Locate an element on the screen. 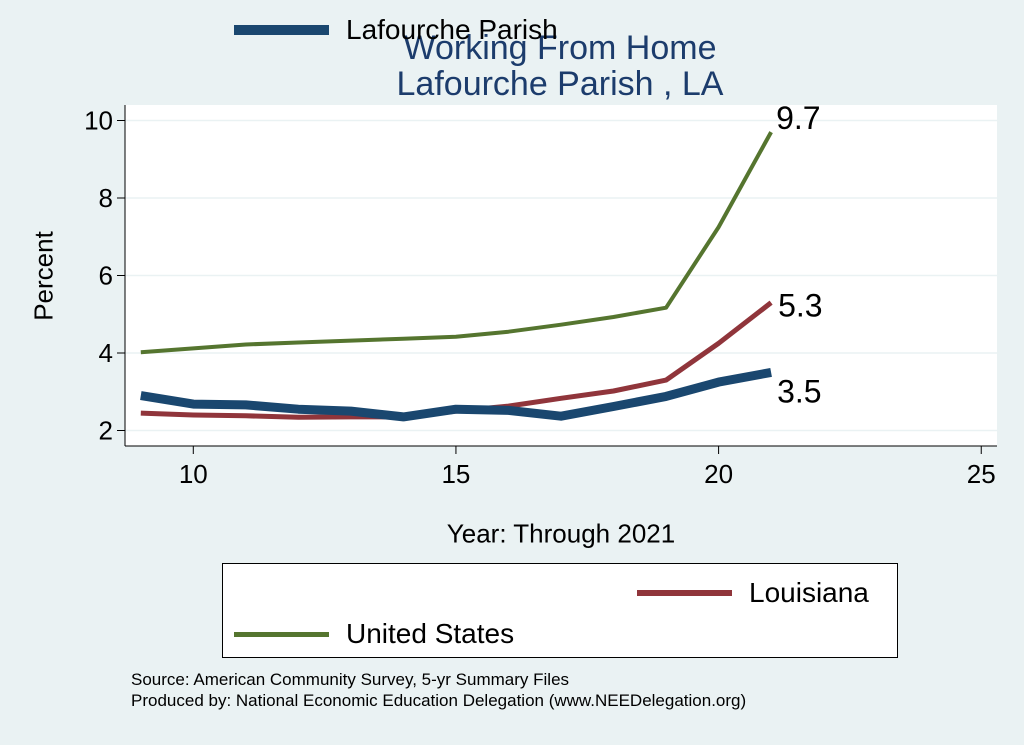 This screenshot has width=1024, height=745. y-tick-label-6: 6 is located at coordinates (106, 276).